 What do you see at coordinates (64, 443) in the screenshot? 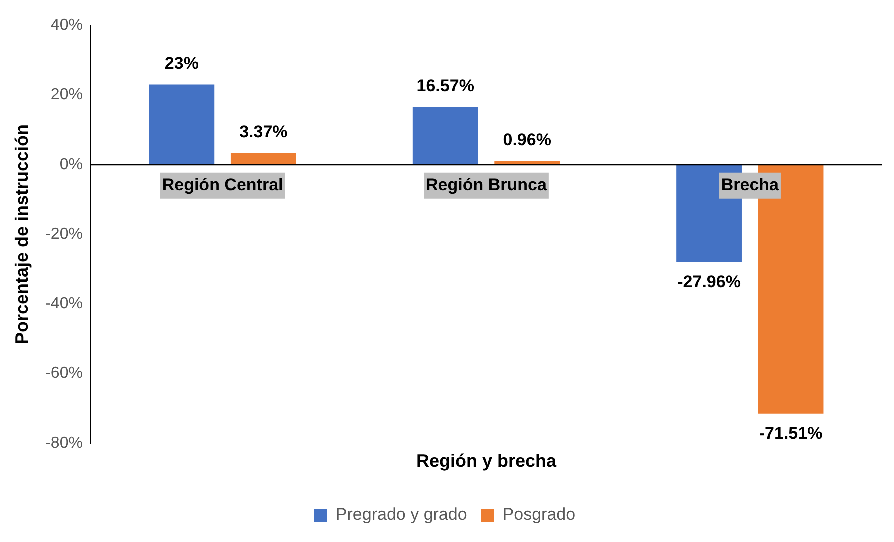
I see `y-tick-label: -80%` at bounding box center [64, 443].